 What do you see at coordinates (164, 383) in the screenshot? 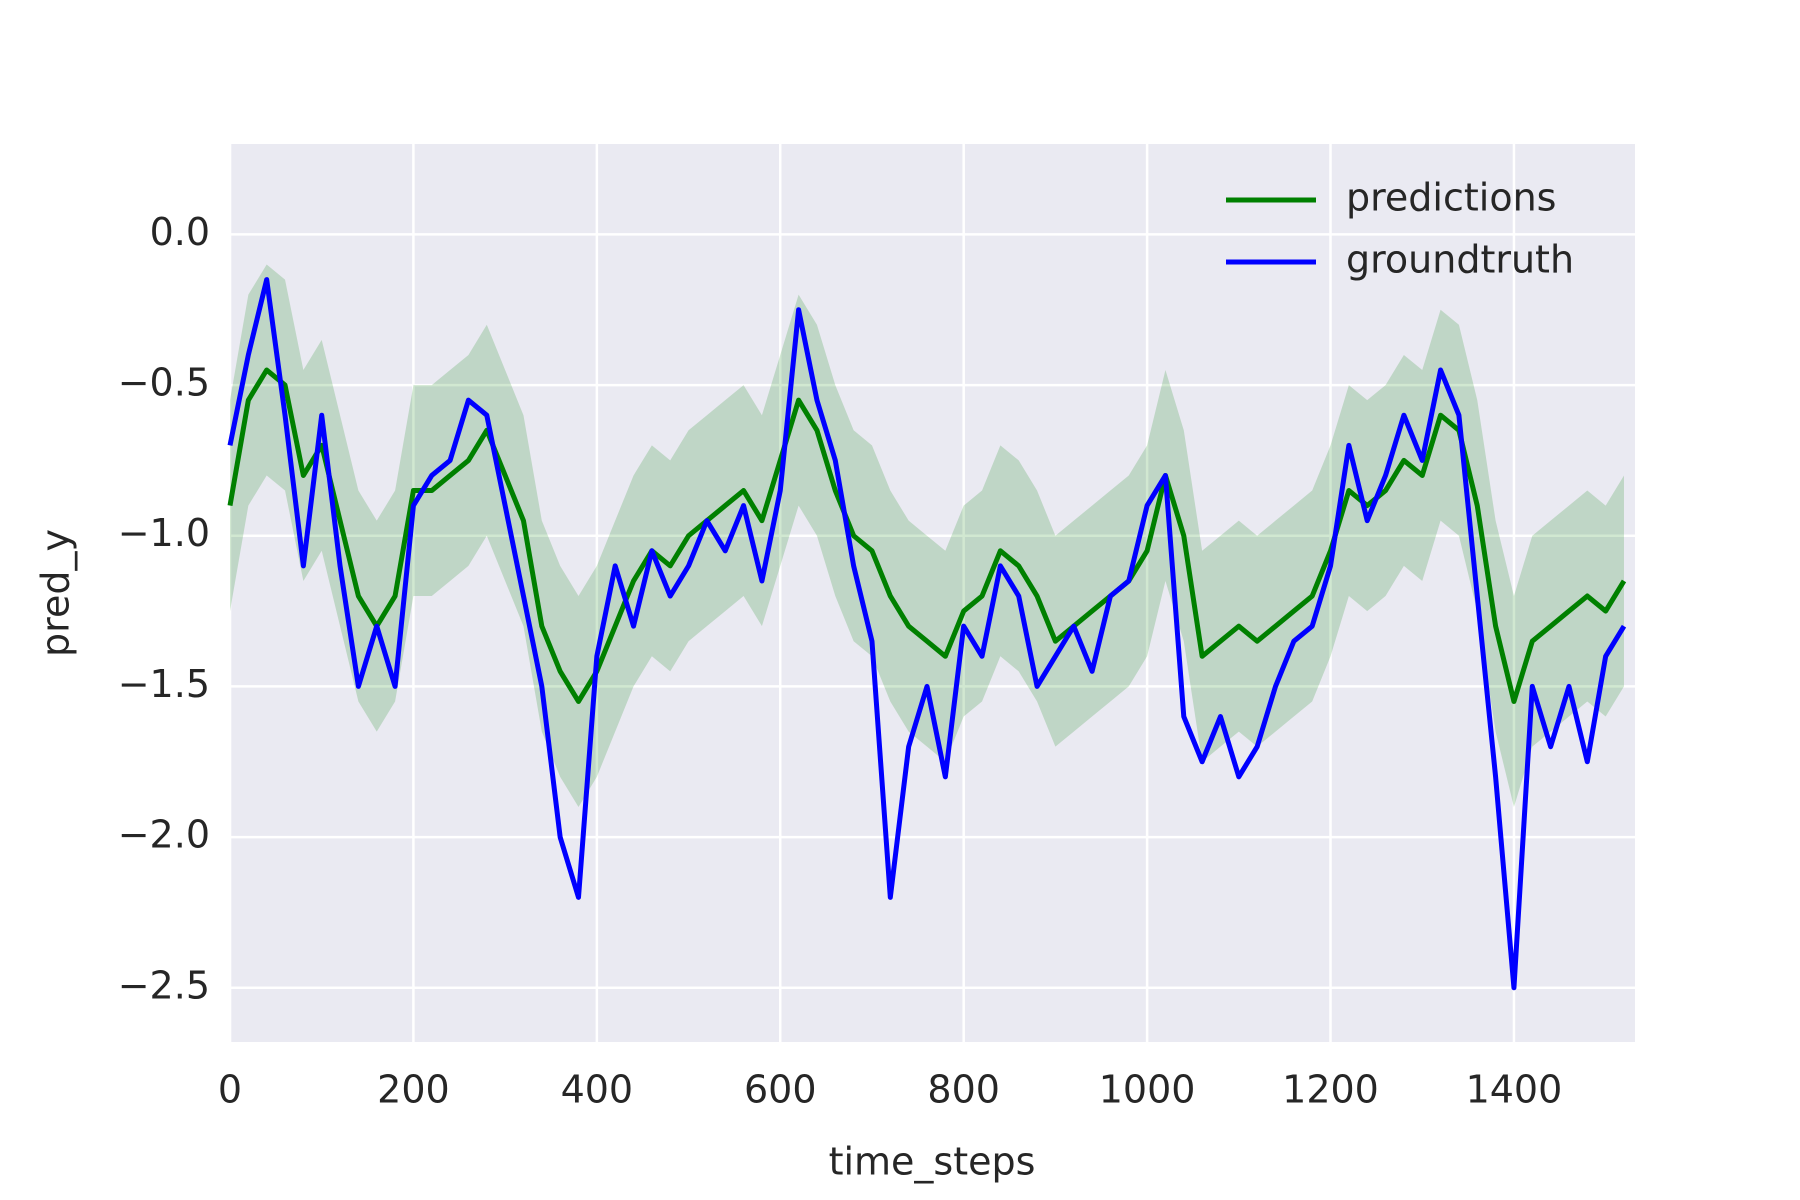
I see `y-tick-label: −0.5` at bounding box center [164, 383].